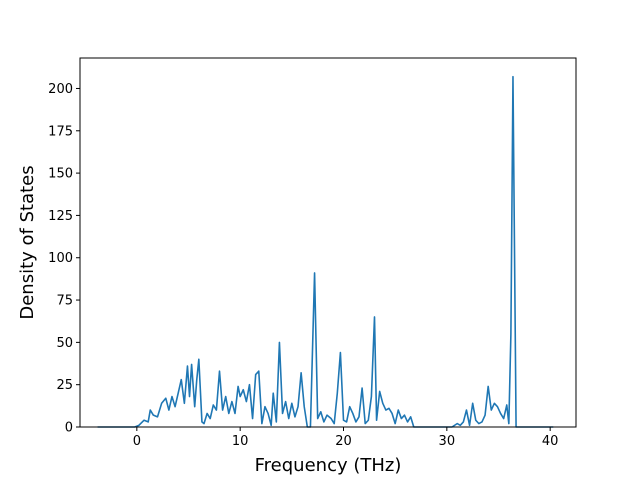  Describe the element at coordinates (64, 343) in the screenshot. I see `y-tick-label: 50` at that location.